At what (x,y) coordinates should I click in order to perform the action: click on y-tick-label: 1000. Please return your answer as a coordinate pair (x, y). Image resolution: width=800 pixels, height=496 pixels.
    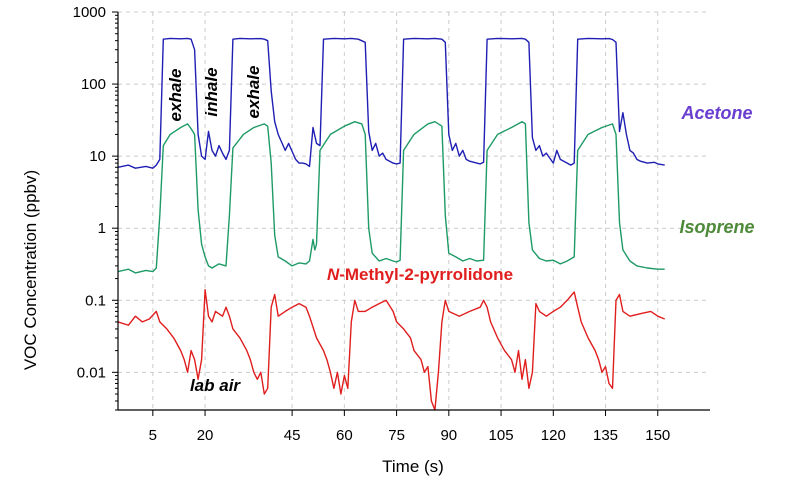
    Looking at the image, I should click on (89, 12).